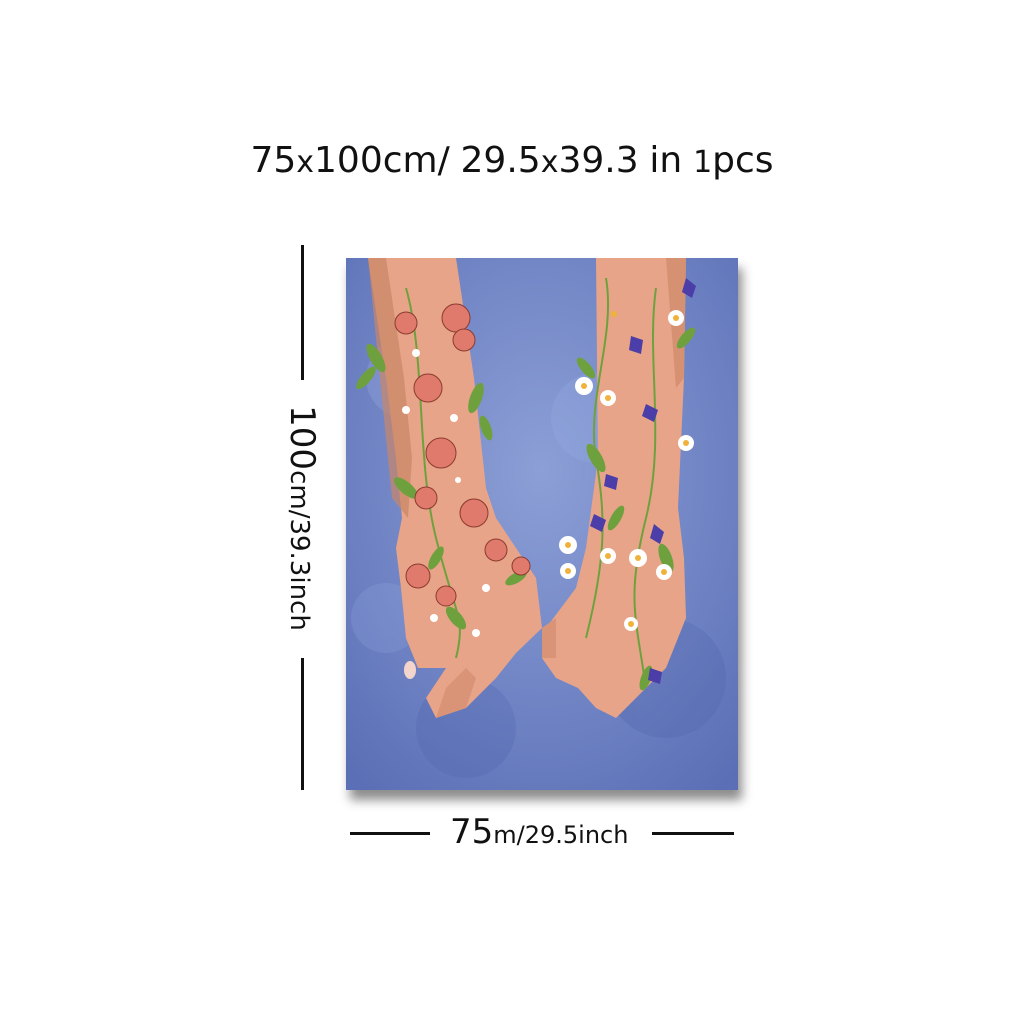  What do you see at coordinates (302, 724) in the screenshot?
I see `height-dimension-line-bottom` at bounding box center [302, 724].